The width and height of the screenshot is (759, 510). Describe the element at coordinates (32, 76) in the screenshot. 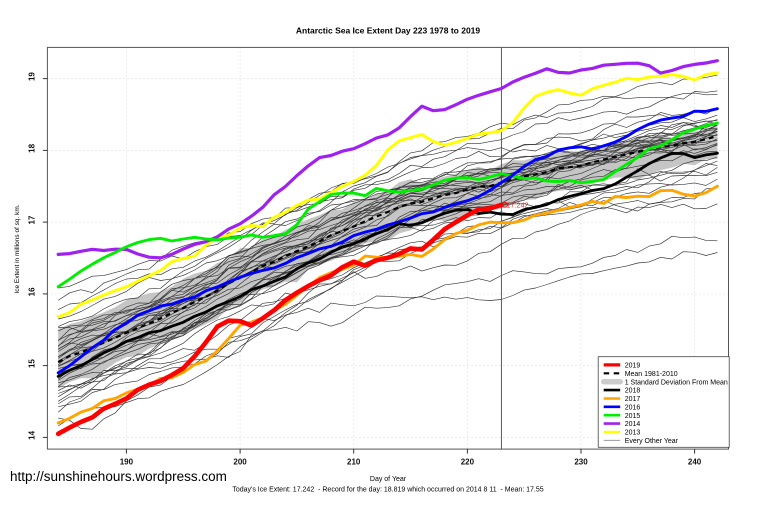

I see `svg-text: 19` at that location.